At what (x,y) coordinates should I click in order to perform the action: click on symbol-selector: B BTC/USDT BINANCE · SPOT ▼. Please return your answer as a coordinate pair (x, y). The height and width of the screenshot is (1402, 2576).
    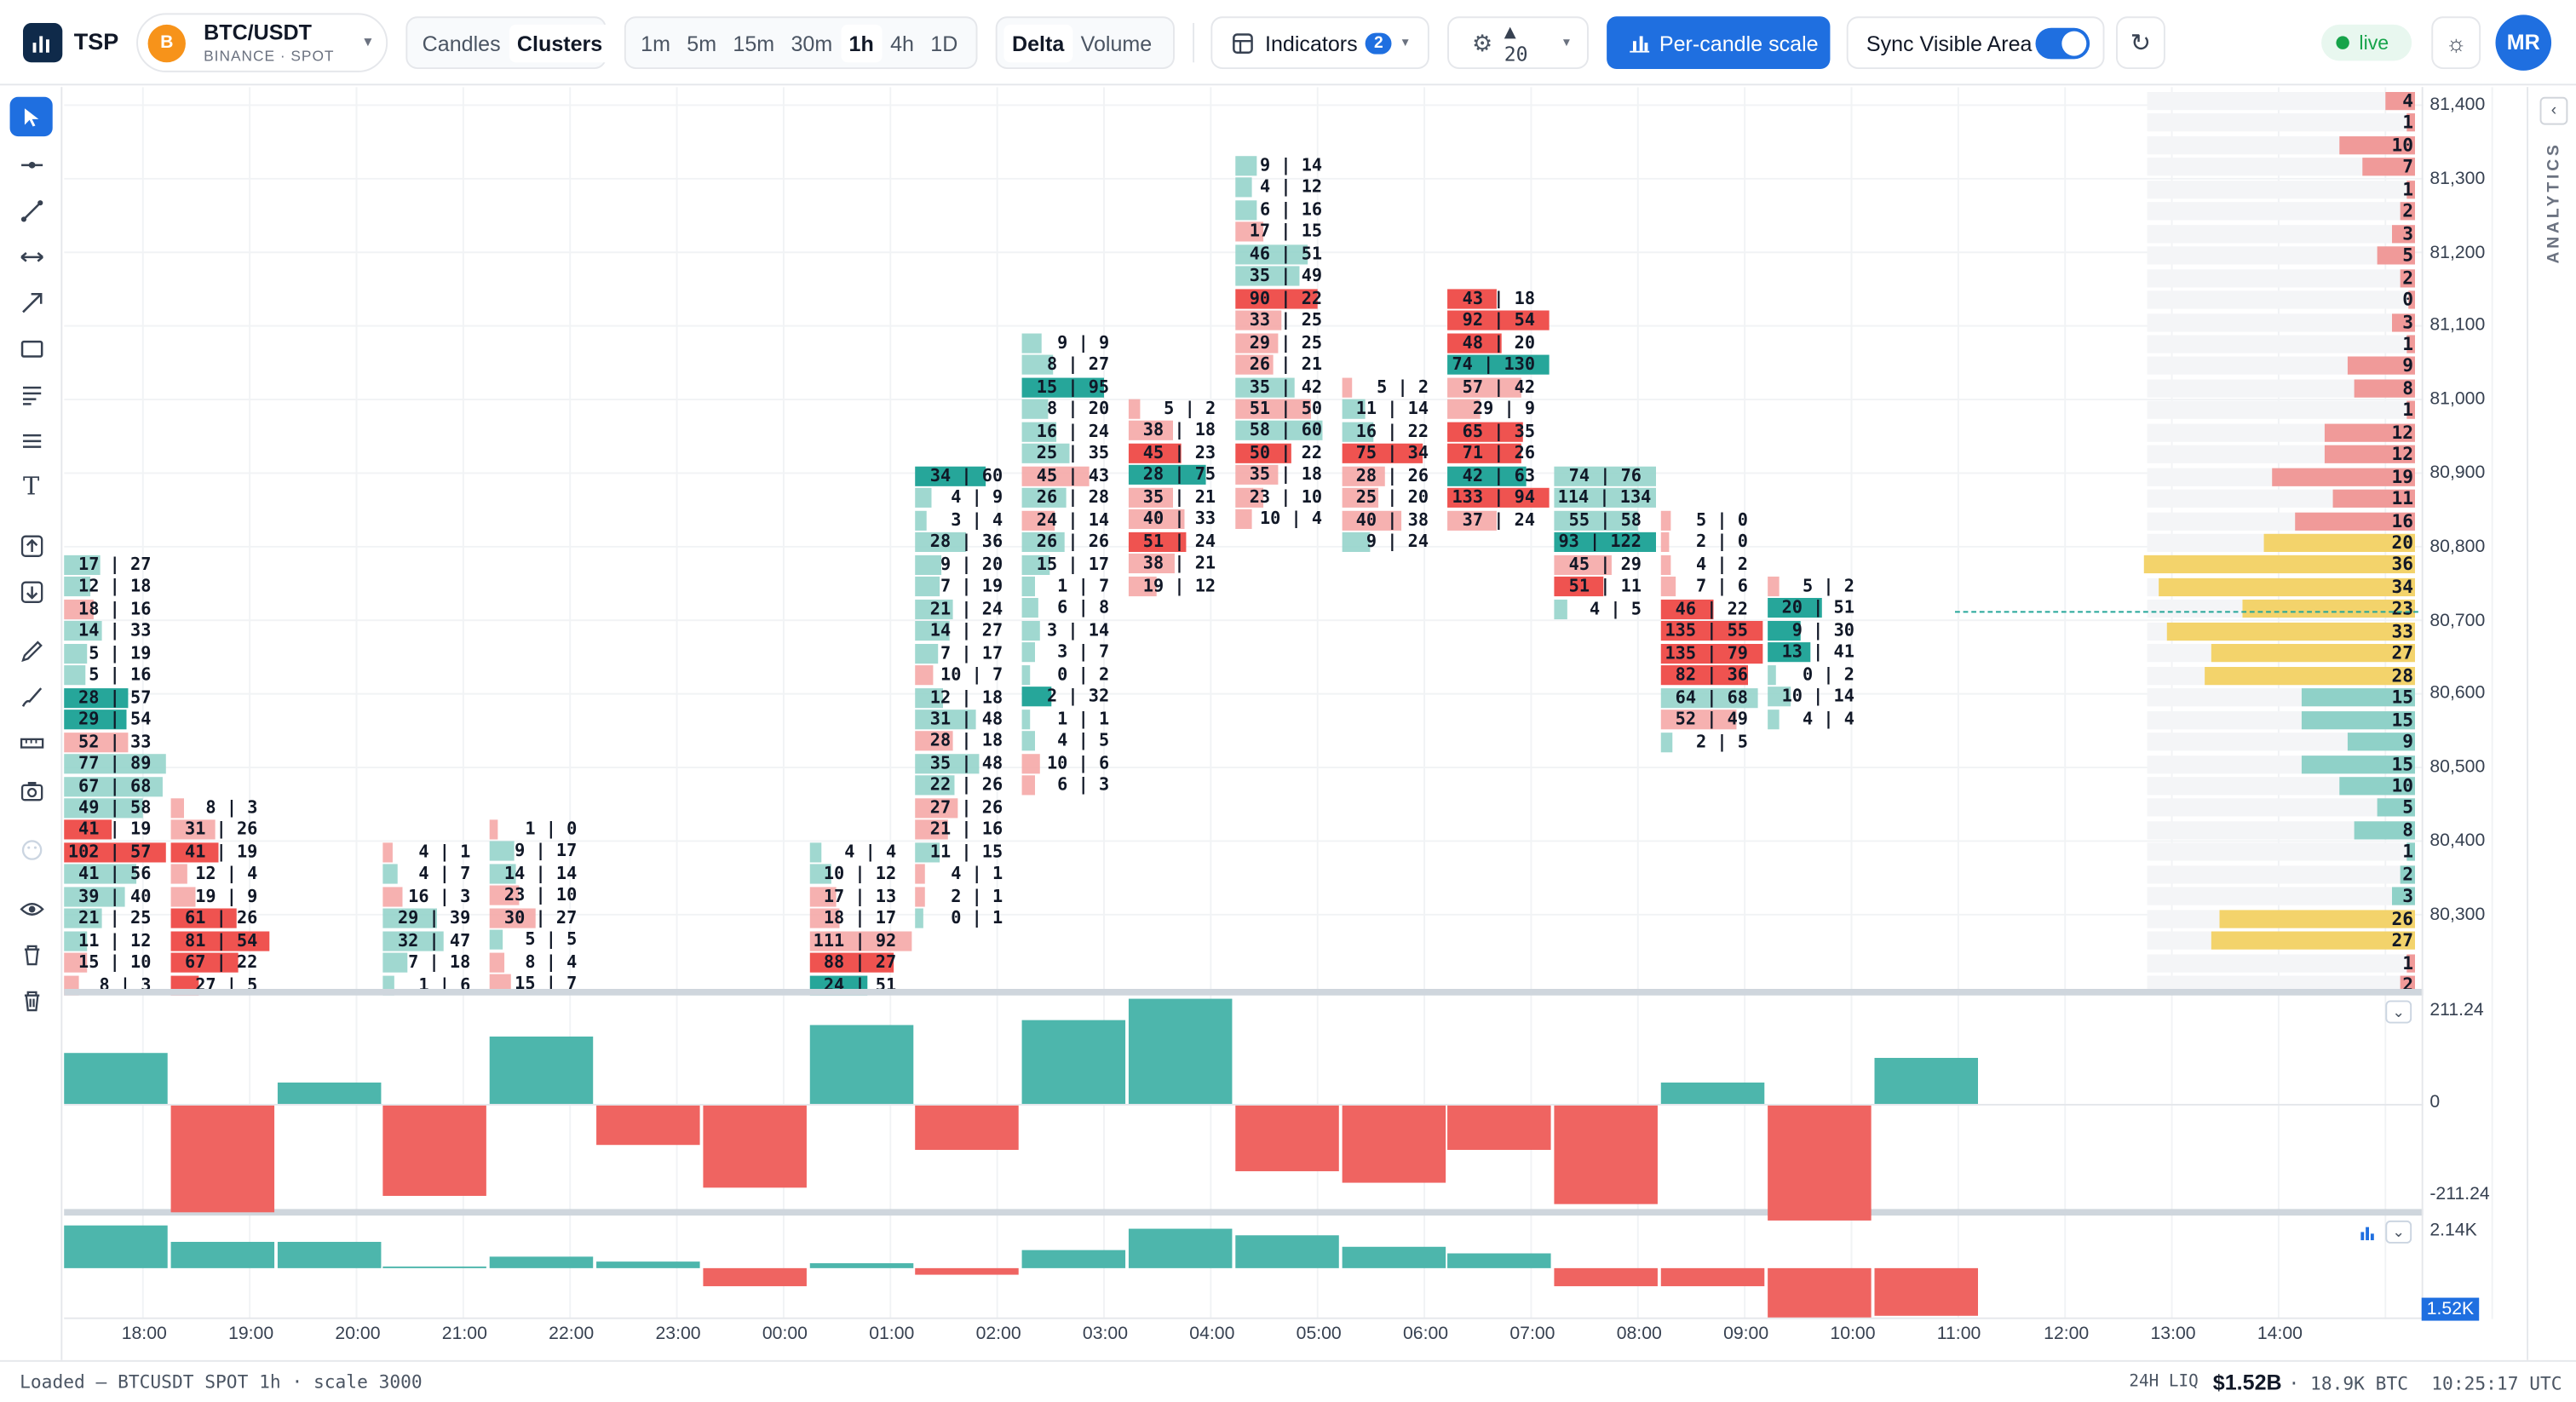
    Looking at the image, I should click on (262, 42).